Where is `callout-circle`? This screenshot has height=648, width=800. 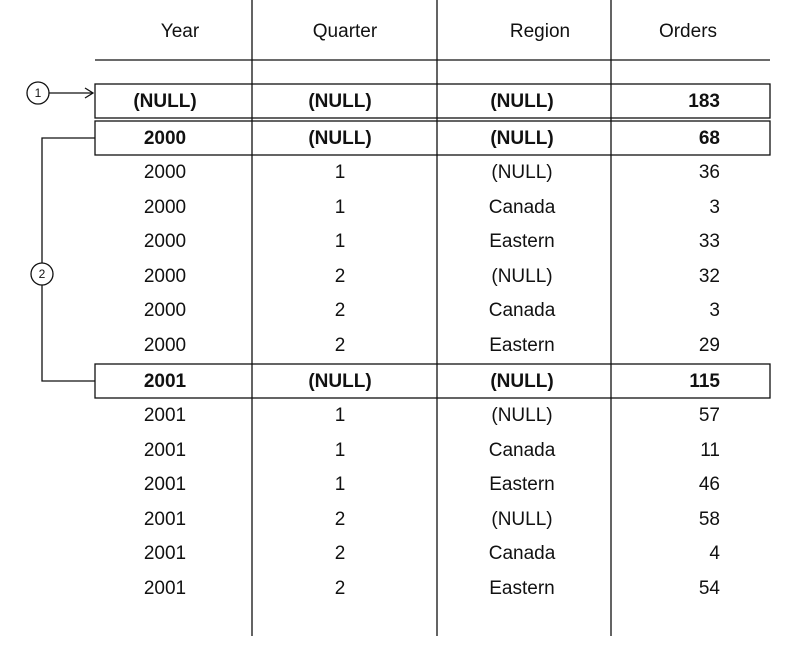
callout-circle is located at coordinates (42, 274).